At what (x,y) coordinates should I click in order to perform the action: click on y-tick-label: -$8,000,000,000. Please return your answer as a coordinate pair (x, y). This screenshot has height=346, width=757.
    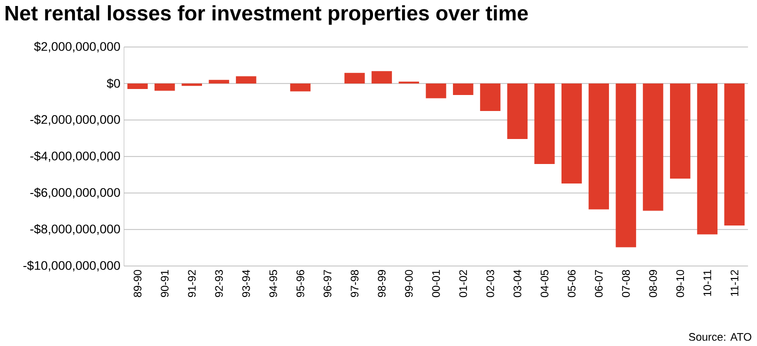
    Looking at the image, I should click on (75, 229).